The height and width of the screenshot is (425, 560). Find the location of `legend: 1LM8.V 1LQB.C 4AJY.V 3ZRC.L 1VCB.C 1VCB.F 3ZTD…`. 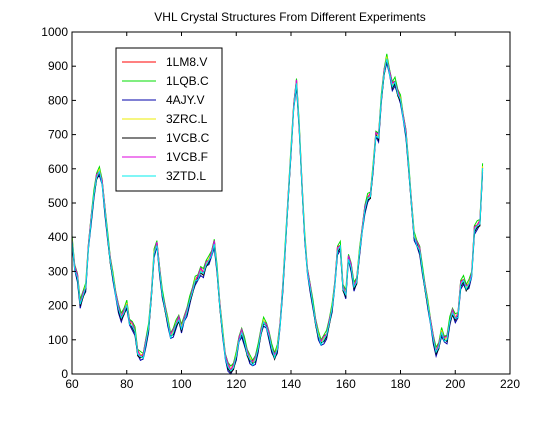

legend: 1LM8.V 1LQB.C 4AJY.V 3ZRC.L 1VCB.C 1VCB.F 3ZTD… is located at coordinates (169, 119).